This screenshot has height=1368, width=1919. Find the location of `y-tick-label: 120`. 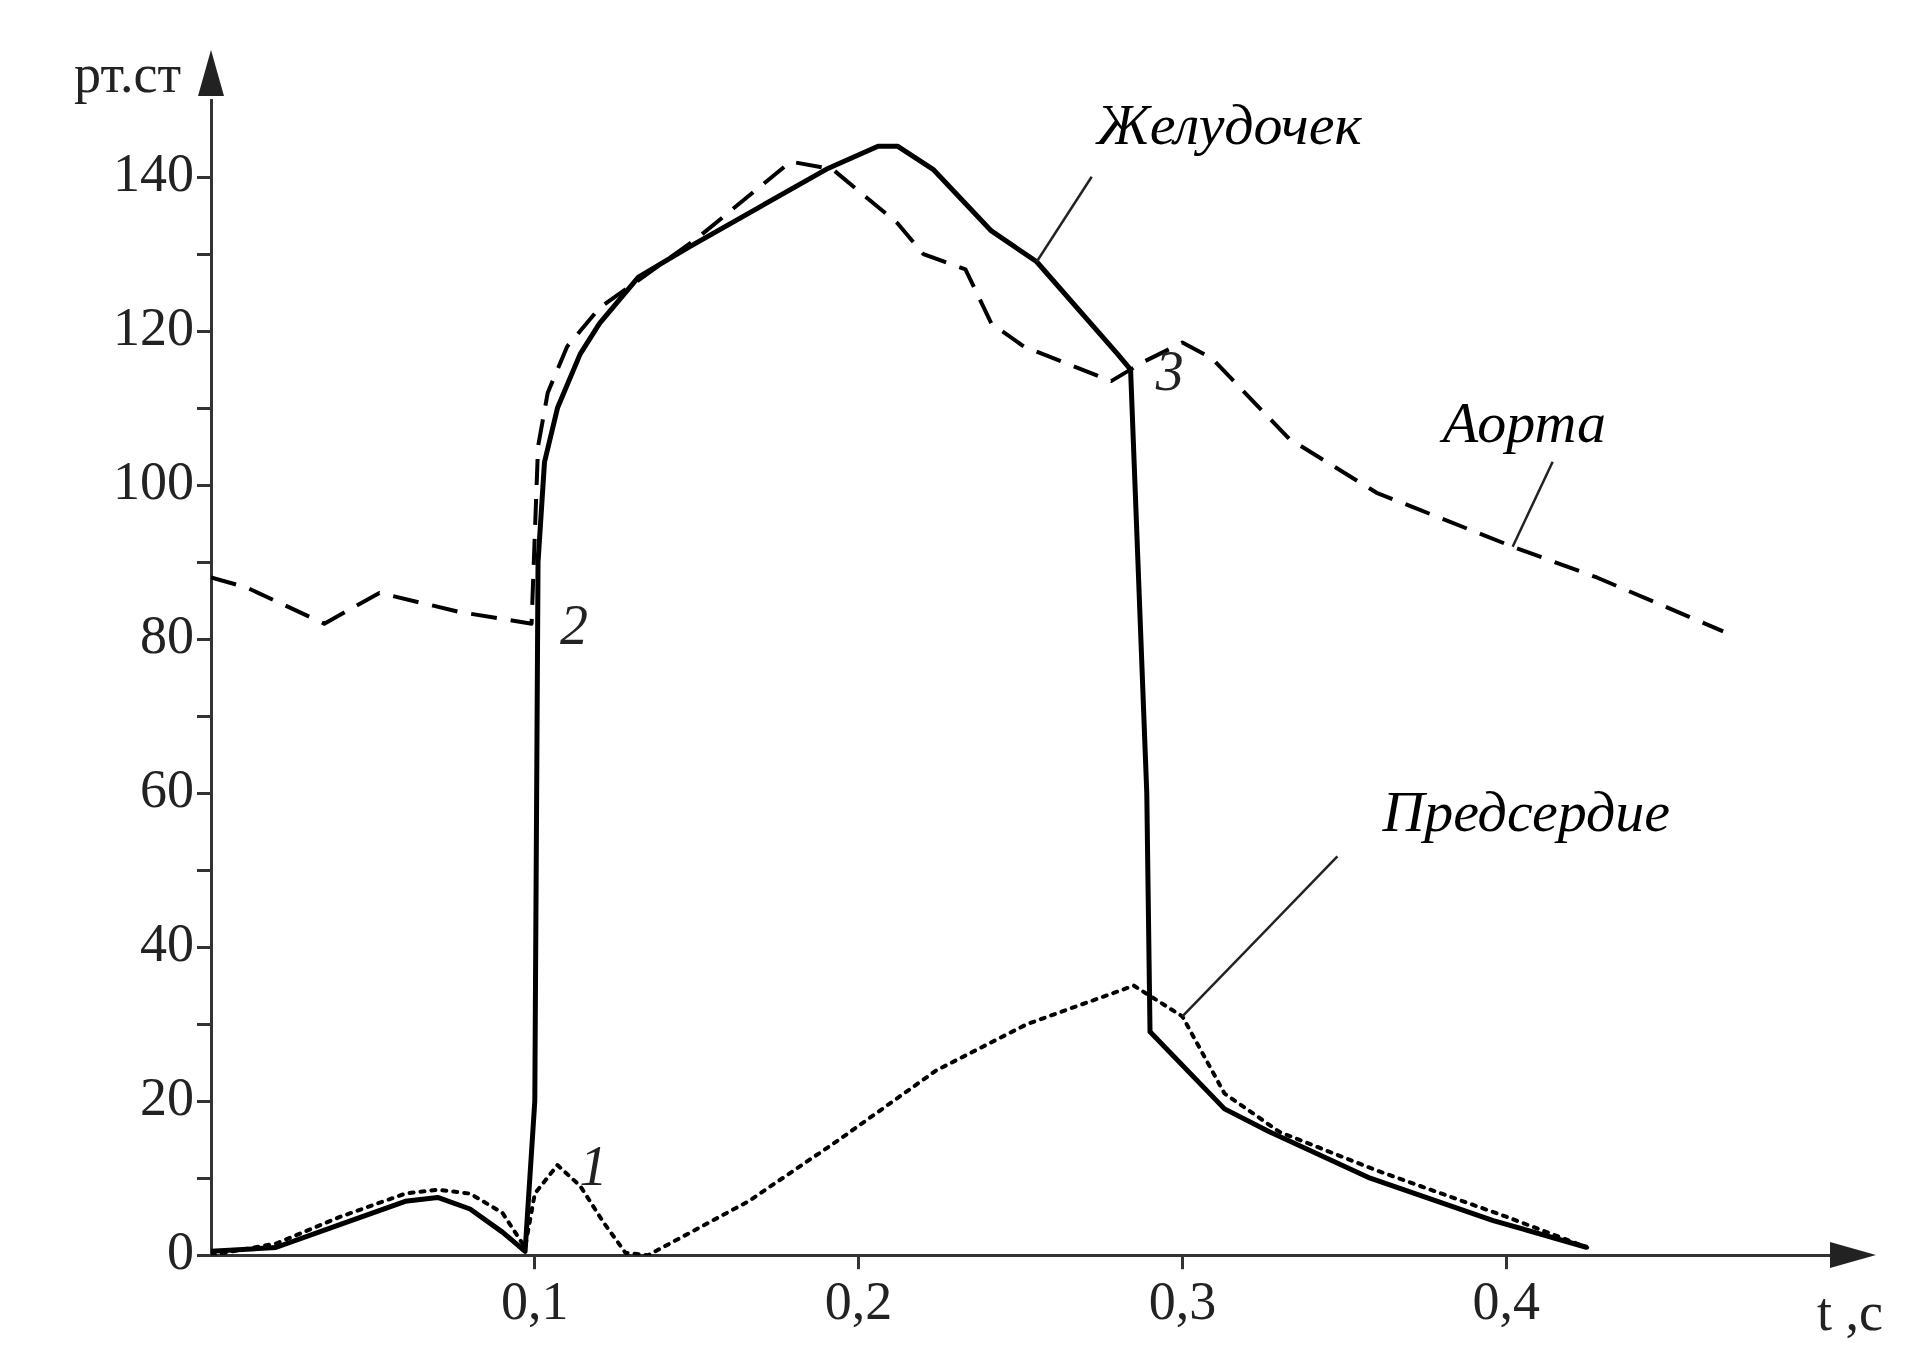

y-tick-label: 120 is located at coordinates (153, 327).